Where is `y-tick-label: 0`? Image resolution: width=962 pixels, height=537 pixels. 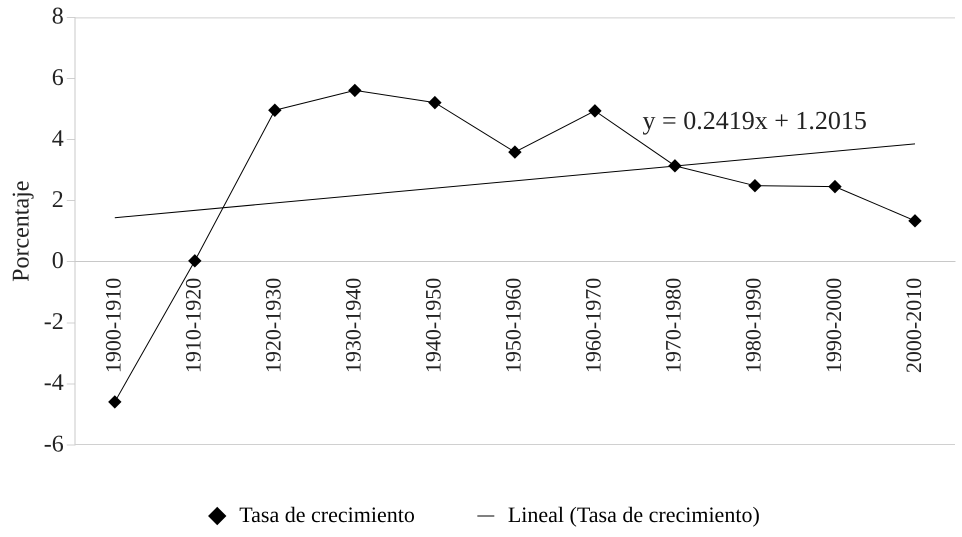
y-tick-label: 0 is located at coordinates (58, 261).